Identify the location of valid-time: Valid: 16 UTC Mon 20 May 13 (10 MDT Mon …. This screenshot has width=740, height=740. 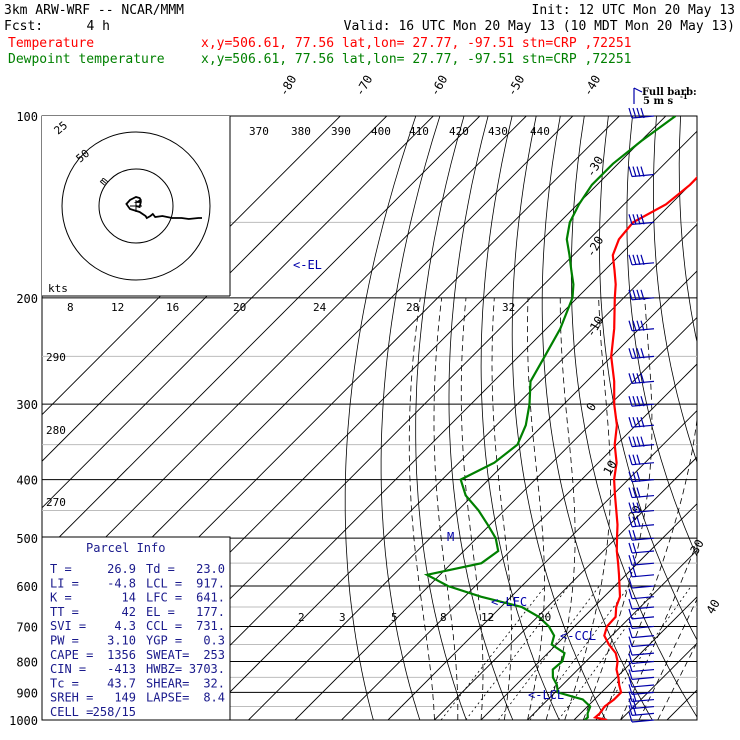
(539, 26).